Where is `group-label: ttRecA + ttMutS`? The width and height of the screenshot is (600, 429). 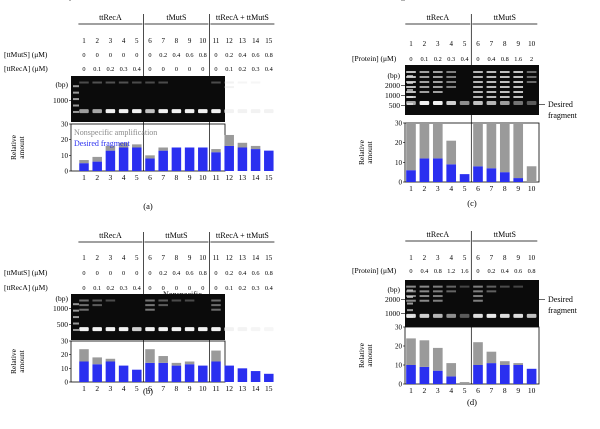
group-label: ttRecA + ttMutS is located at coordinates (242, 17).